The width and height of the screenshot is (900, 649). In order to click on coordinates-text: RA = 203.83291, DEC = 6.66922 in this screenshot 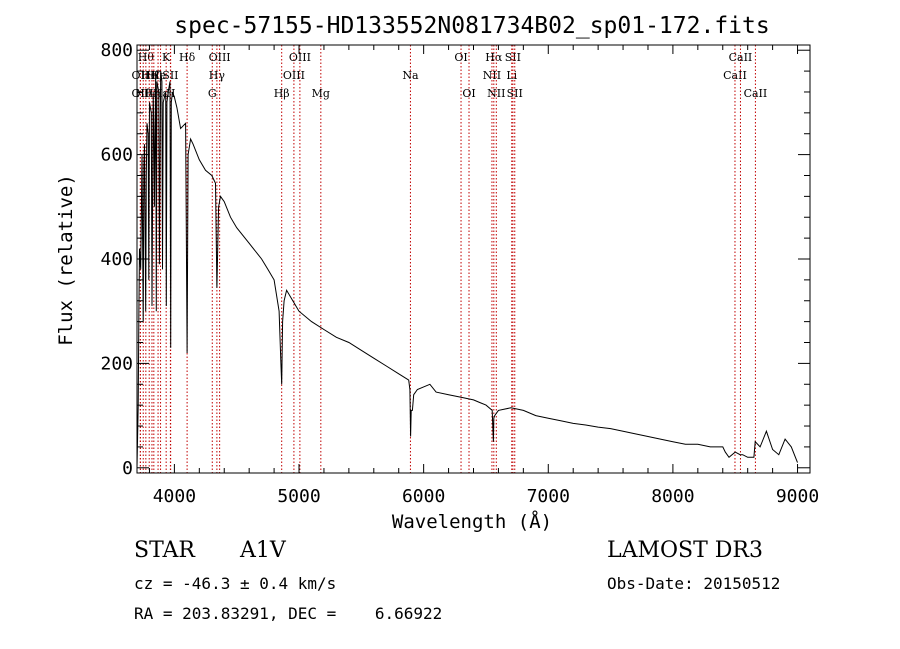, I will do `click(288, 613)`.